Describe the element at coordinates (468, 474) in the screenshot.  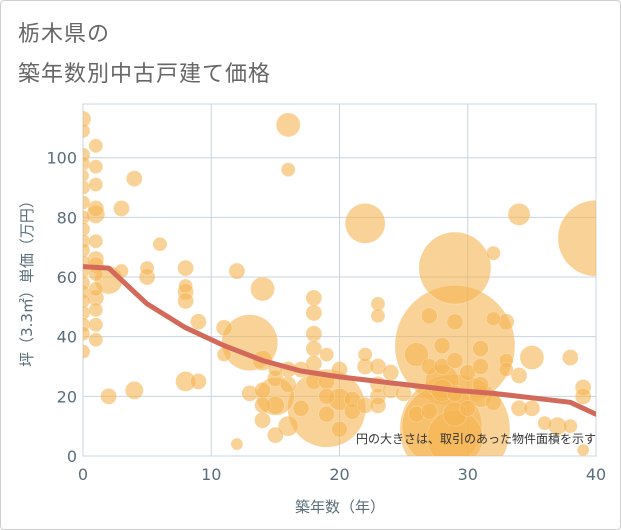
I see `x-tick-label: 30` at that location.